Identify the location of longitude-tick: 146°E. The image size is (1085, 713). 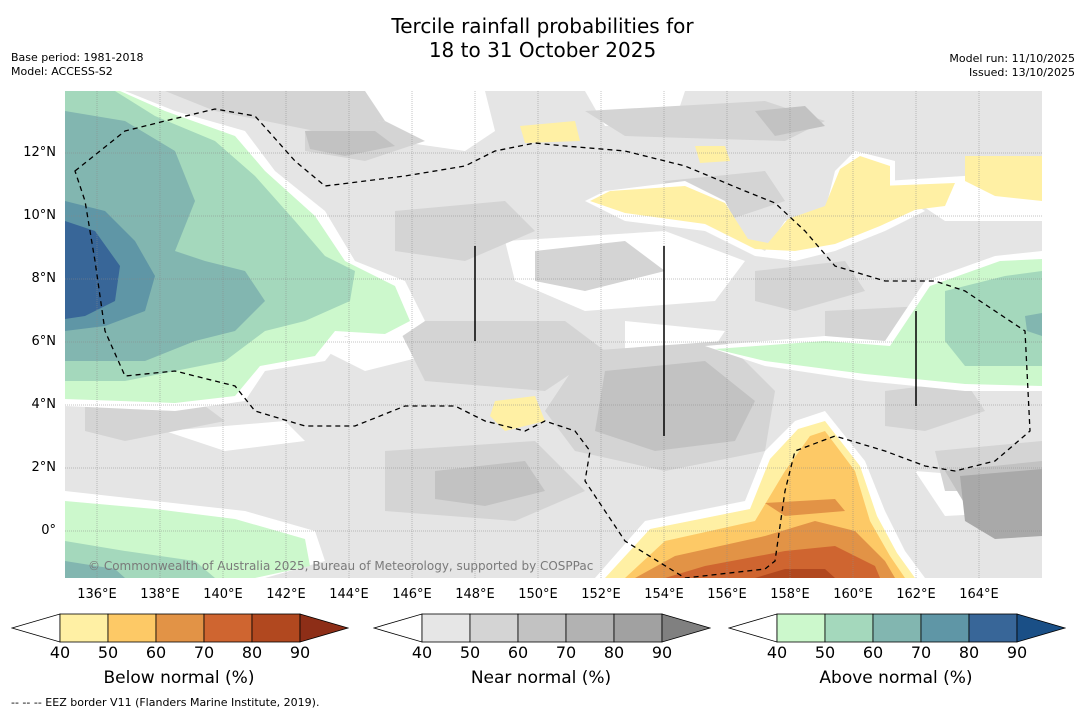
(412, 594).